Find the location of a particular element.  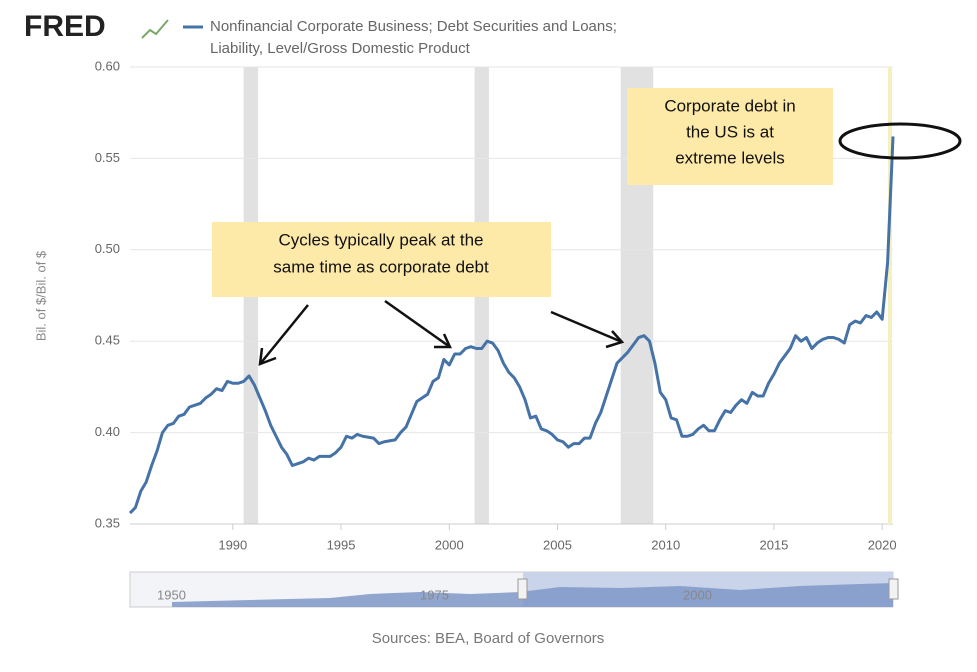

logo-icon is located at coordinates (155, 29).